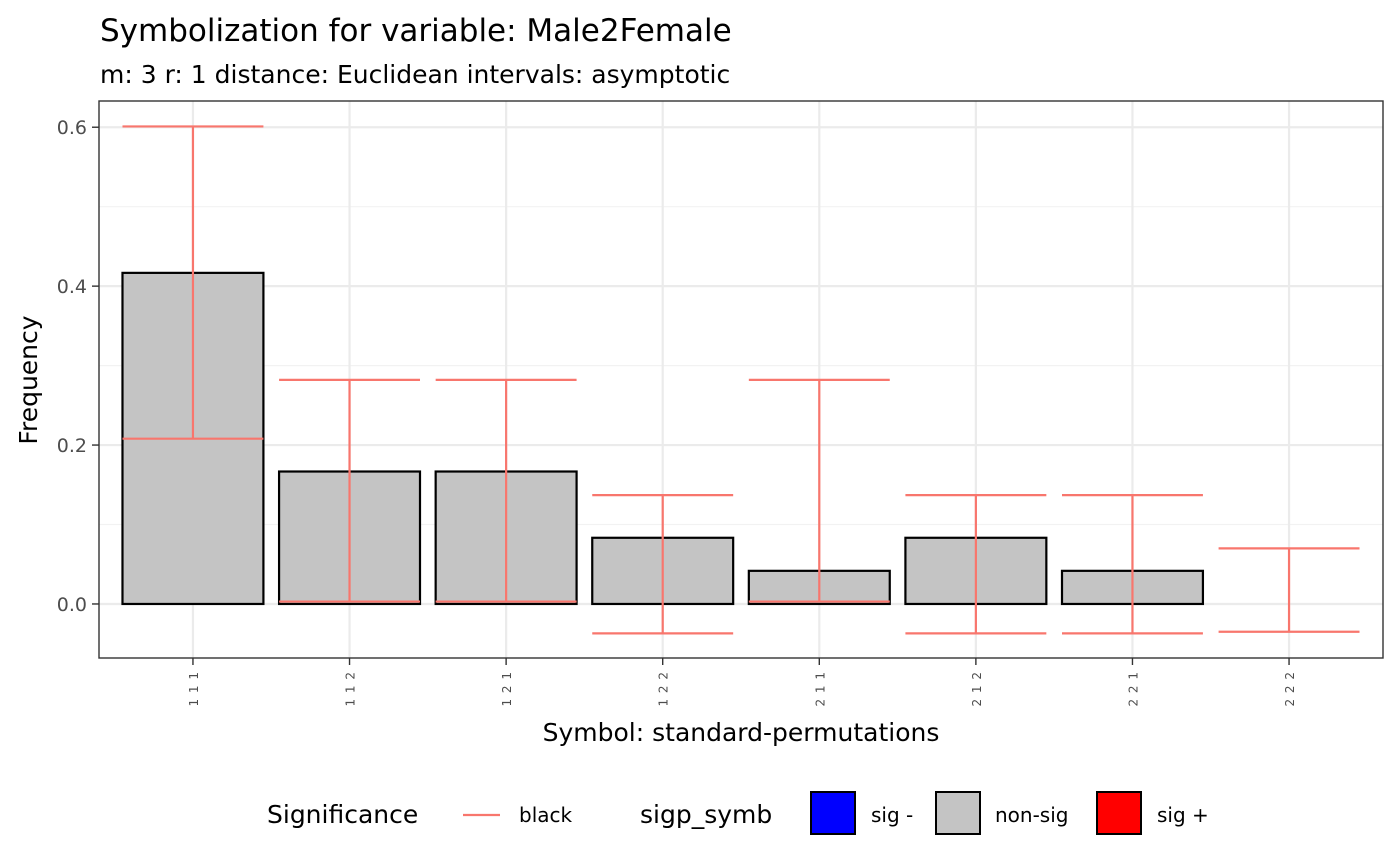 This screenshot has width=1400, height=866. Describe the element at coordinates (416, 31) in the screenshot. I see `chart-title: Symbolization for variable: Male2Female` at that location.